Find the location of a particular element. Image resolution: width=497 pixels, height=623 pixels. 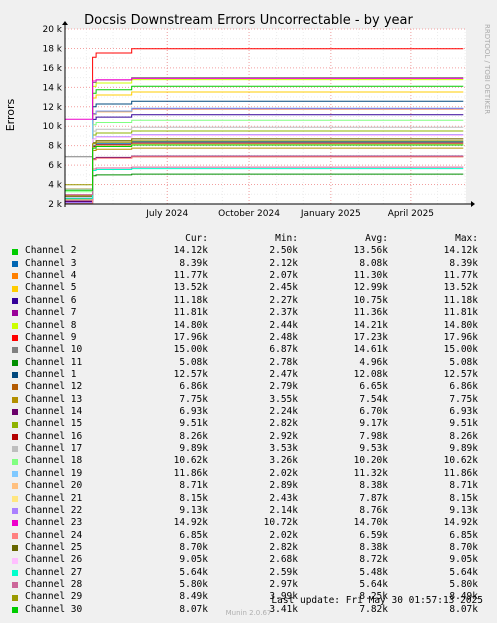

last-update: Last update: Fri May 30 01:57:13 2025 is located at coordinates (377, 600).